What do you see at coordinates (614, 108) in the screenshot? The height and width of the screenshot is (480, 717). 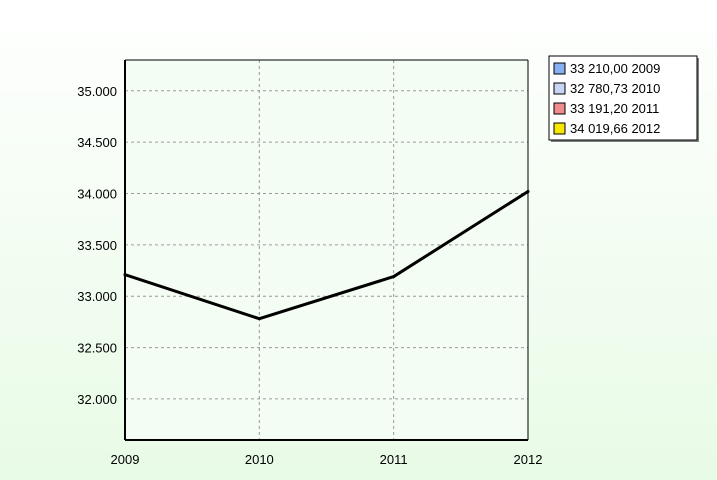 I see `legend-label: 33 191,20 2011` at bounding box center [614, 108].